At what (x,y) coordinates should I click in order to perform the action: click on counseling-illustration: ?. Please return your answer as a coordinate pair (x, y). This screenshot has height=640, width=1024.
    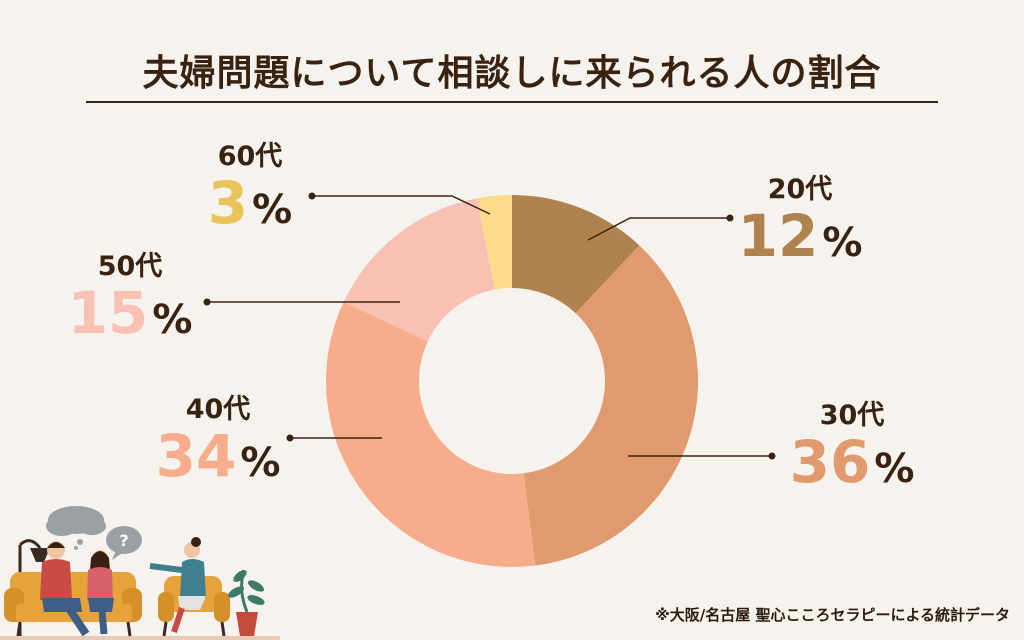
    Looking at the image, I should click on (140, 573).